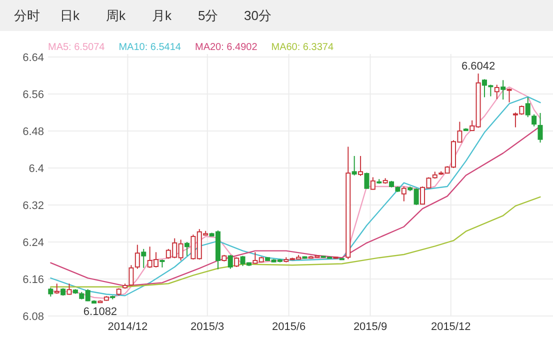  I want to click on text: MA20: 6.4902, so click(226, 47).